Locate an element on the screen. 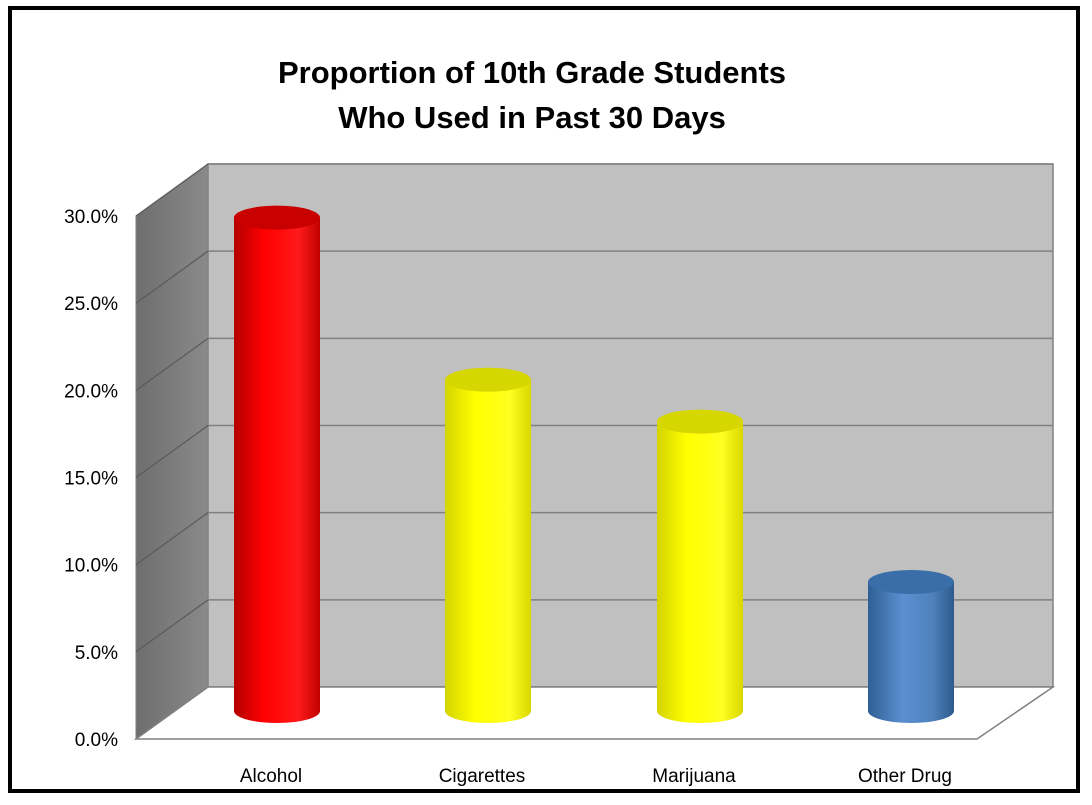  x-category-label: Alcohol is located at coordinates (271, 776).